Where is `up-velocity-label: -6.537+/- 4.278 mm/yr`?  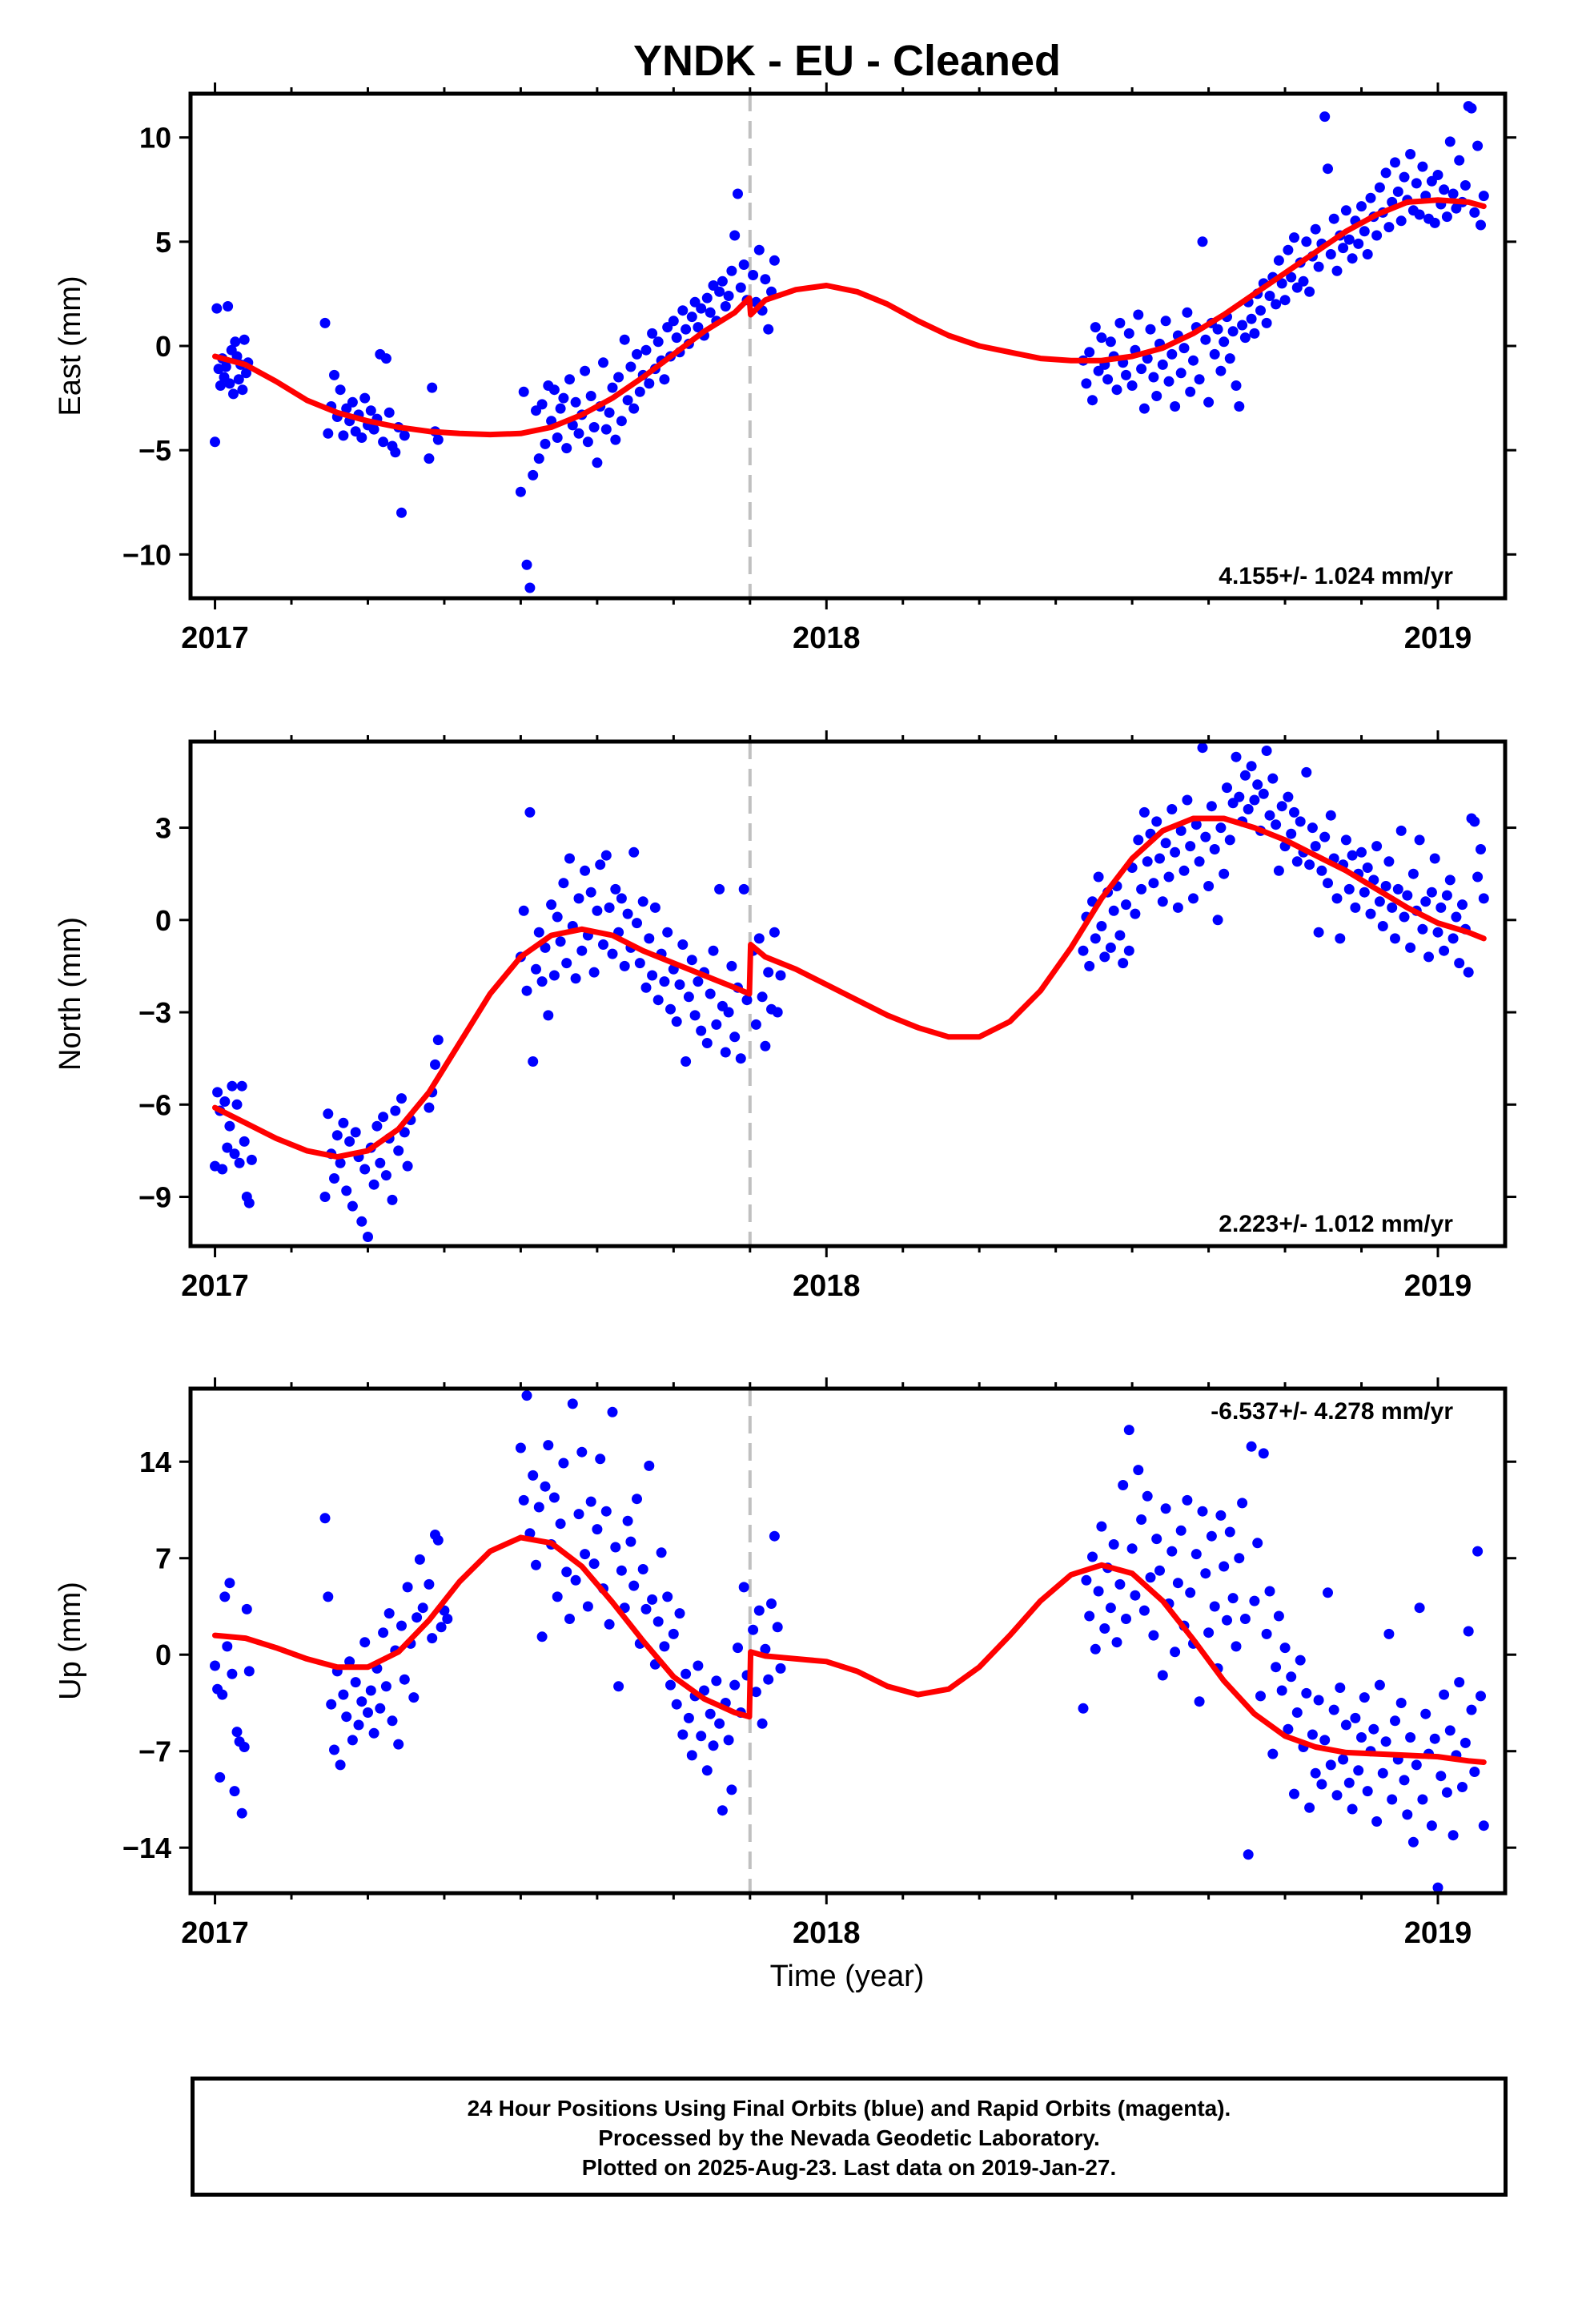
up-velocity-label: -6.537+/- 4.278 mm/yr is located at coordinates (1332, 1411).